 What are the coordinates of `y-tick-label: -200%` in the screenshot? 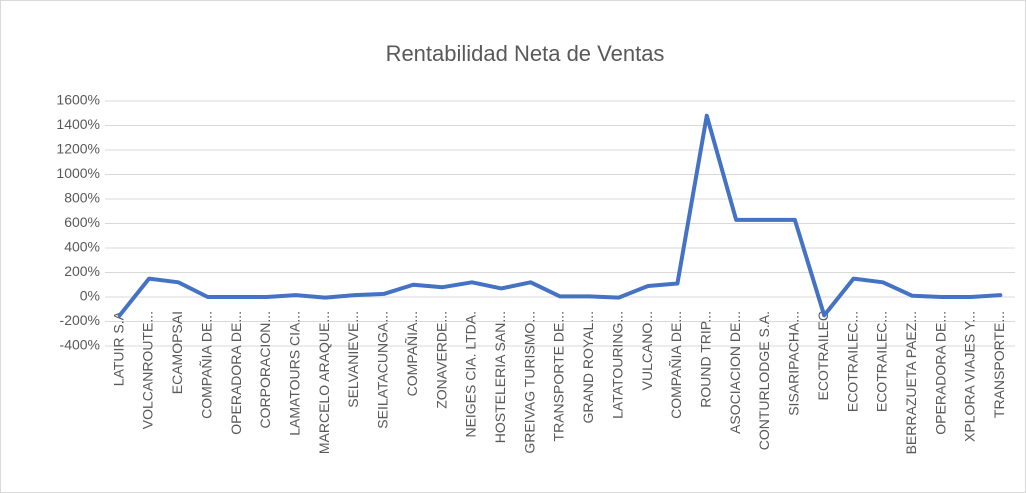 It's located at (80, 320).